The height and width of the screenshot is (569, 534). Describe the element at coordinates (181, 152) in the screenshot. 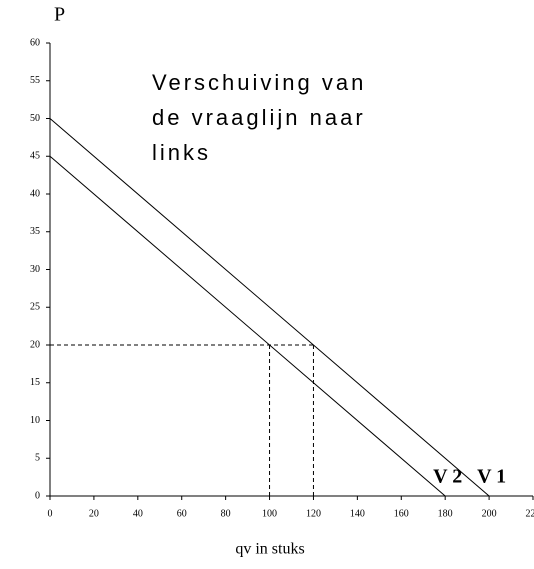

I see `annotation: links` at that location.